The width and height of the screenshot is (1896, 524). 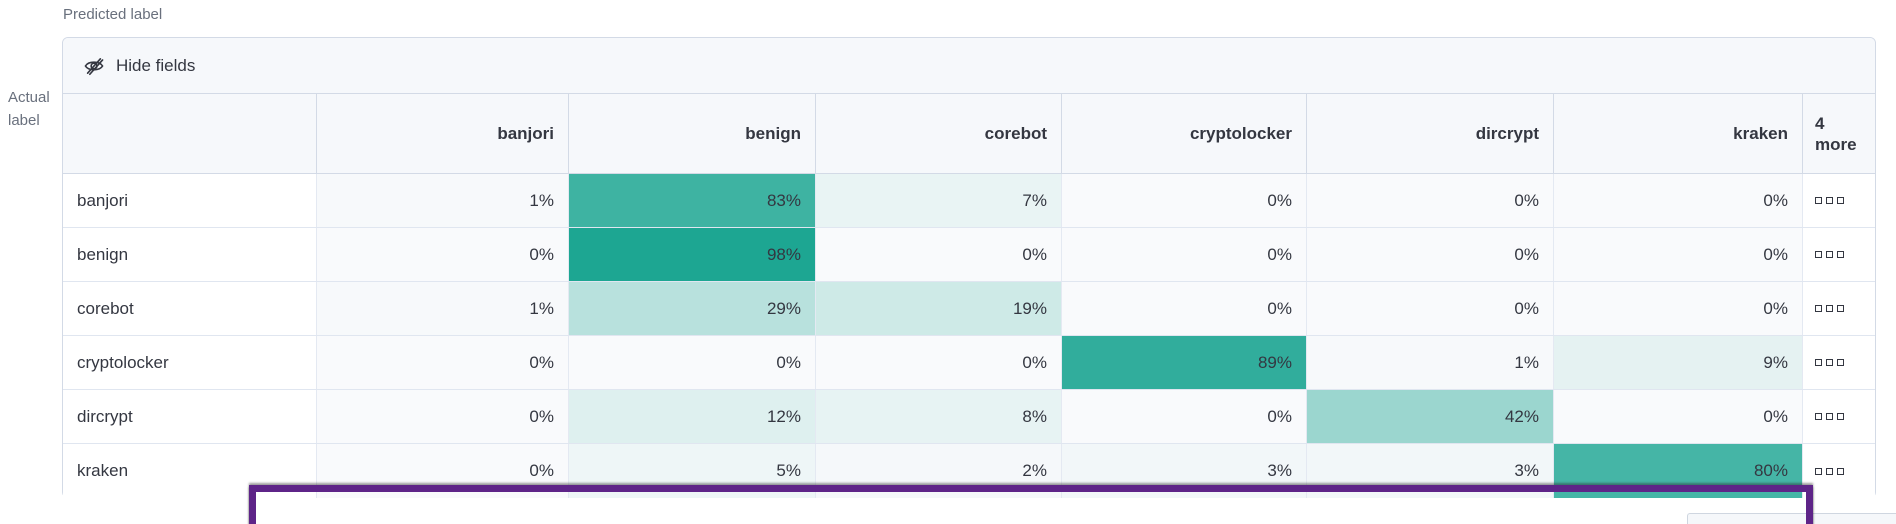 What do you see at coordinates (189, 200) in the screenshot?
I see `row-label: banjori` at bounding box center [189, 200].